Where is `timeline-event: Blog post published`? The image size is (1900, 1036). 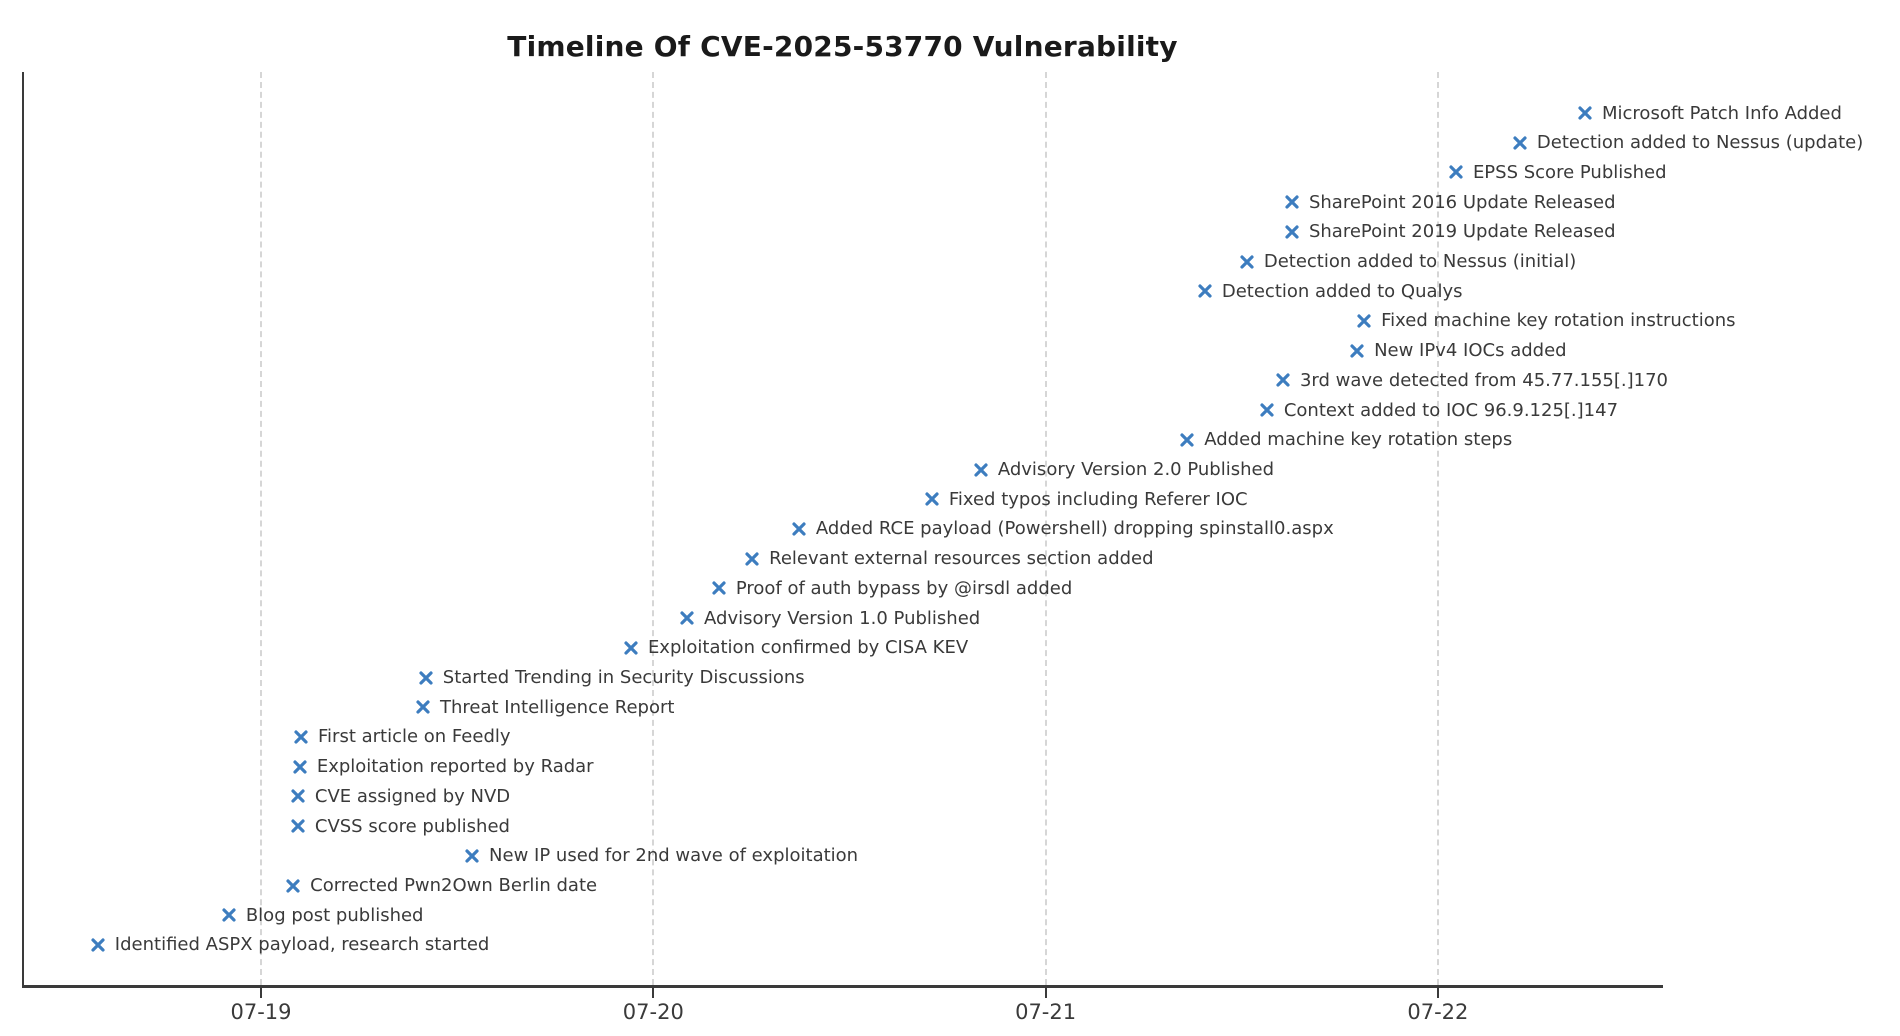
timeline-event: Blog post published is located at coordinates (322, 915).